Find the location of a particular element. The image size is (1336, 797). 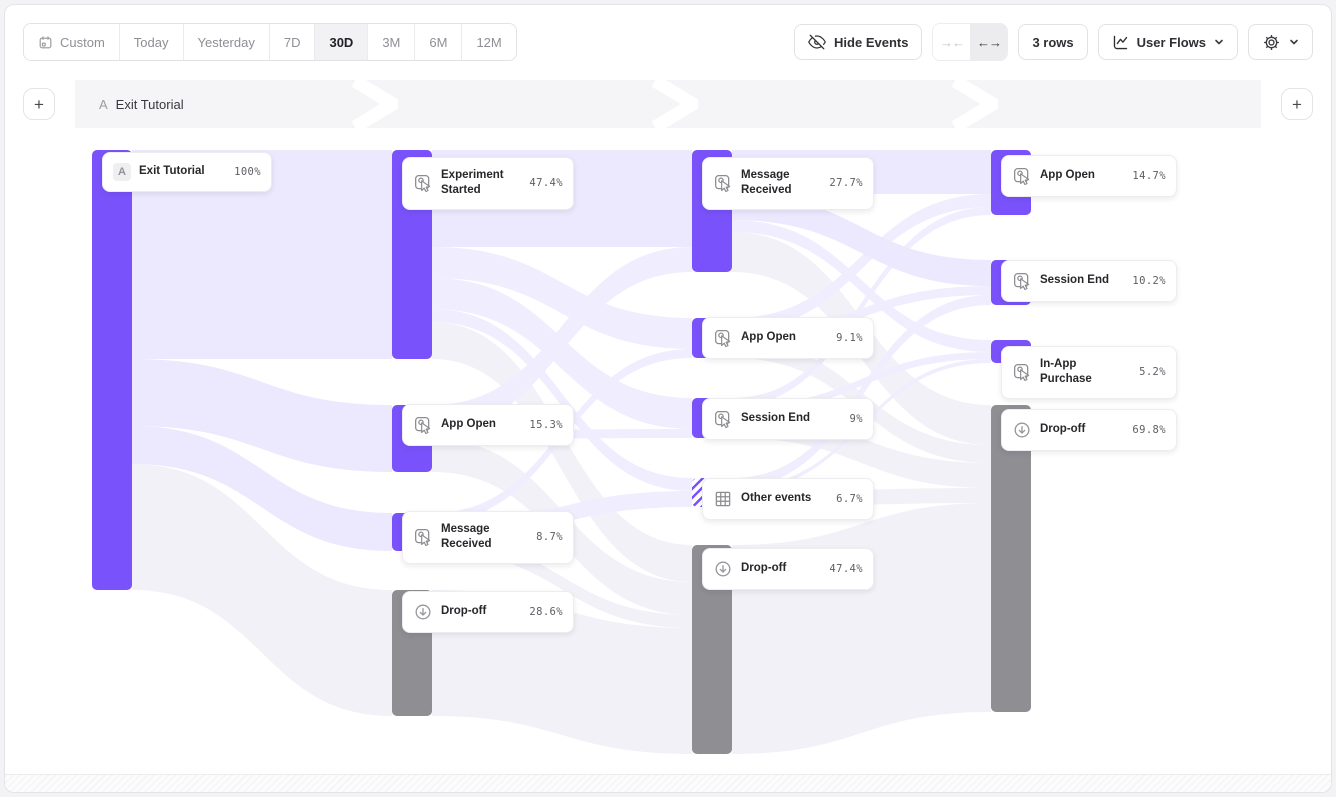

calendar-icon is located at coordinates (45, 42).